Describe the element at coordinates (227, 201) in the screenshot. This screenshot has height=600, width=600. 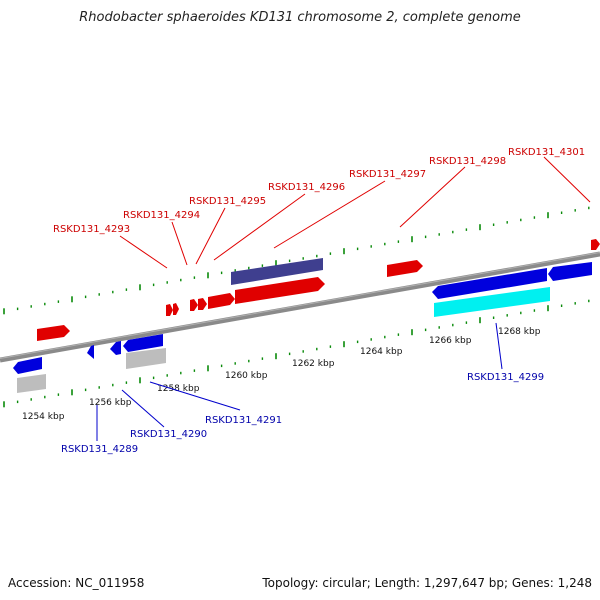
I see `gene-label: RSKD131_4295` at that location.